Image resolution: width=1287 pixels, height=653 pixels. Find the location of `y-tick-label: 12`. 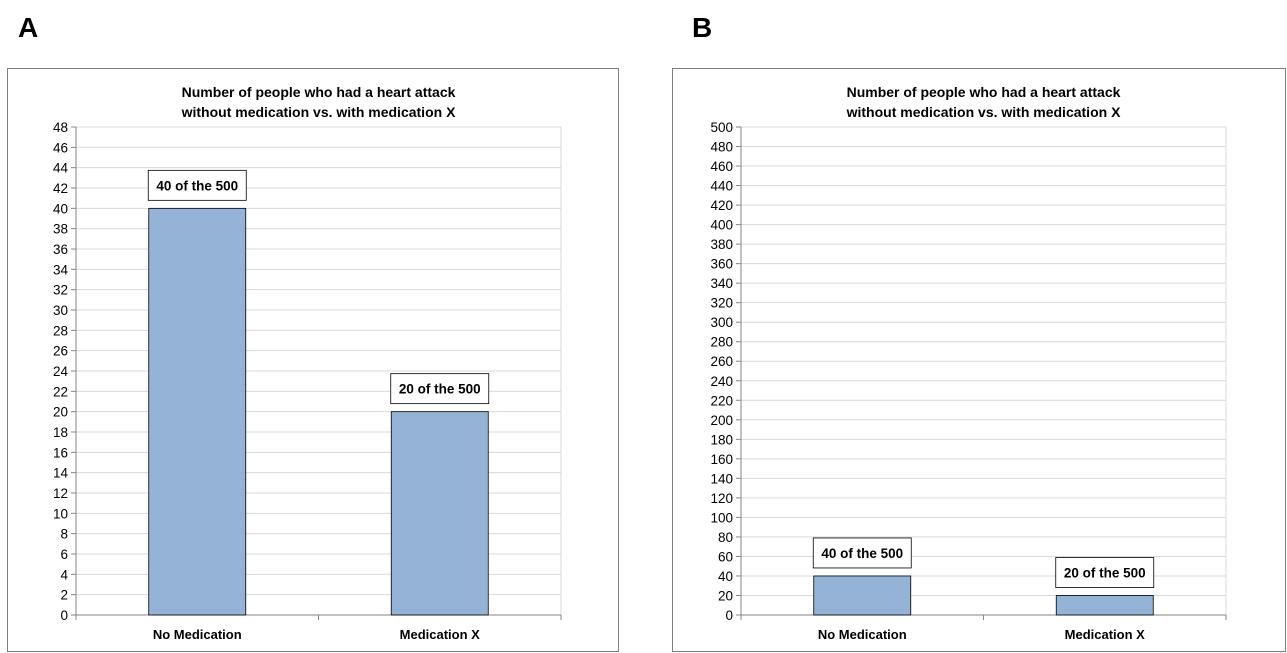

y-tick-label: 12 is located at coordinates (60, 493).